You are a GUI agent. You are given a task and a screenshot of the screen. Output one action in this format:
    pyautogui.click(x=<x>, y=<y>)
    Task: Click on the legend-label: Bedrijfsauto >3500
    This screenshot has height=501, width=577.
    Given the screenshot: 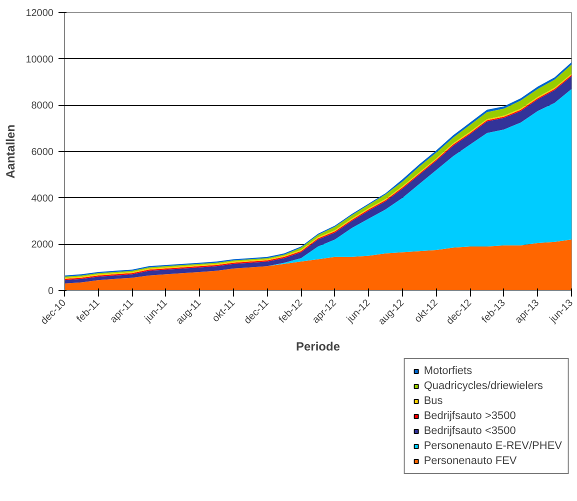 What is the action you would take?
    pyautogui.click(x=470, y=416)
    